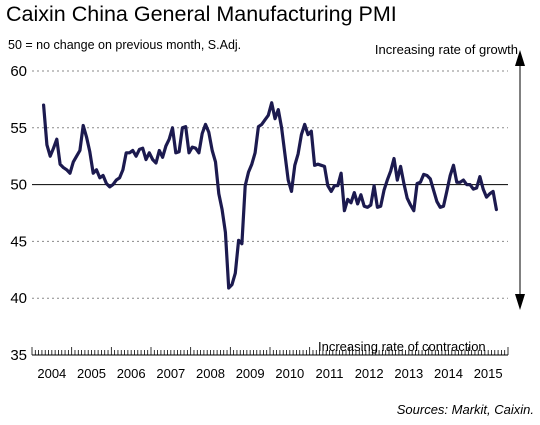  I want to click on growth-annotation: Increasing rate of growth, so click(446, 49).